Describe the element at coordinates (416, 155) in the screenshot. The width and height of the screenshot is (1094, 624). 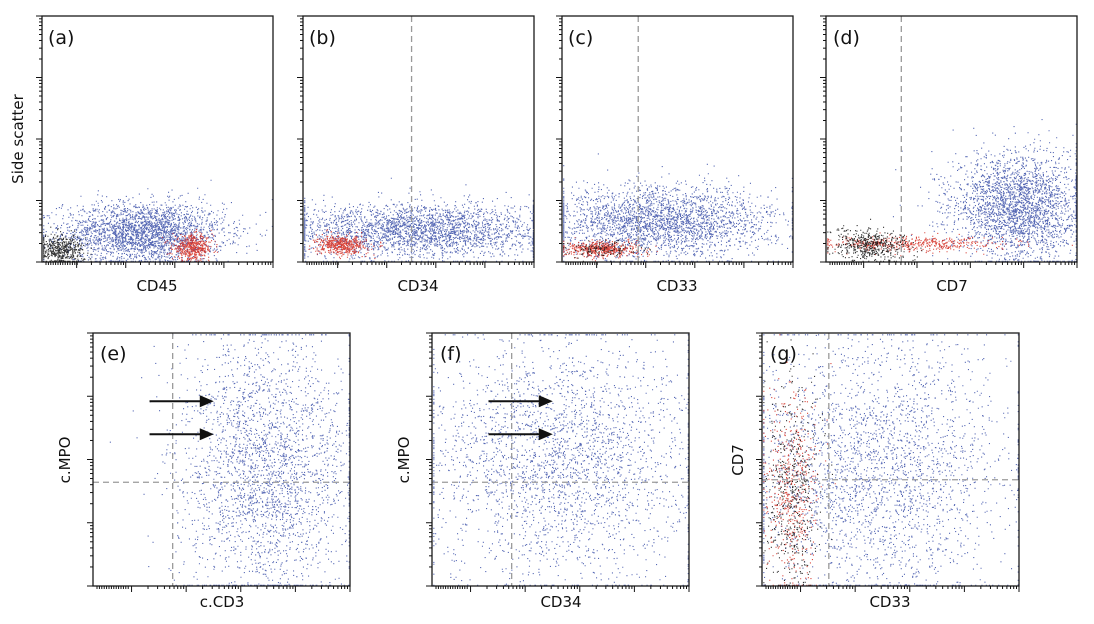
I see `panel-b: (b) CD34` at that location.